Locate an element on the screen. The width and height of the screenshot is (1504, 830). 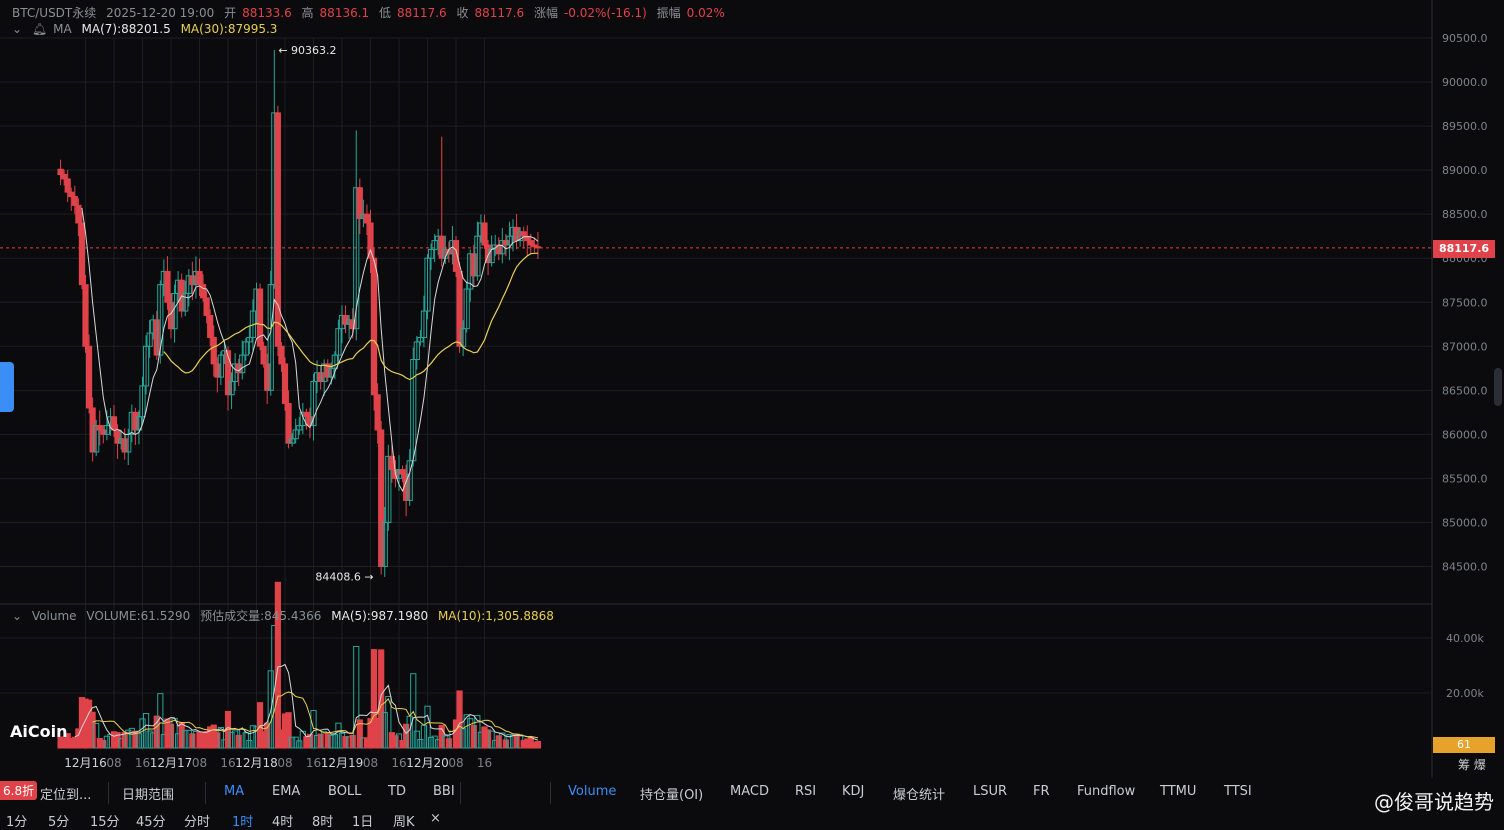
chip-button: 筹 is located at coordinates (1464, 765).